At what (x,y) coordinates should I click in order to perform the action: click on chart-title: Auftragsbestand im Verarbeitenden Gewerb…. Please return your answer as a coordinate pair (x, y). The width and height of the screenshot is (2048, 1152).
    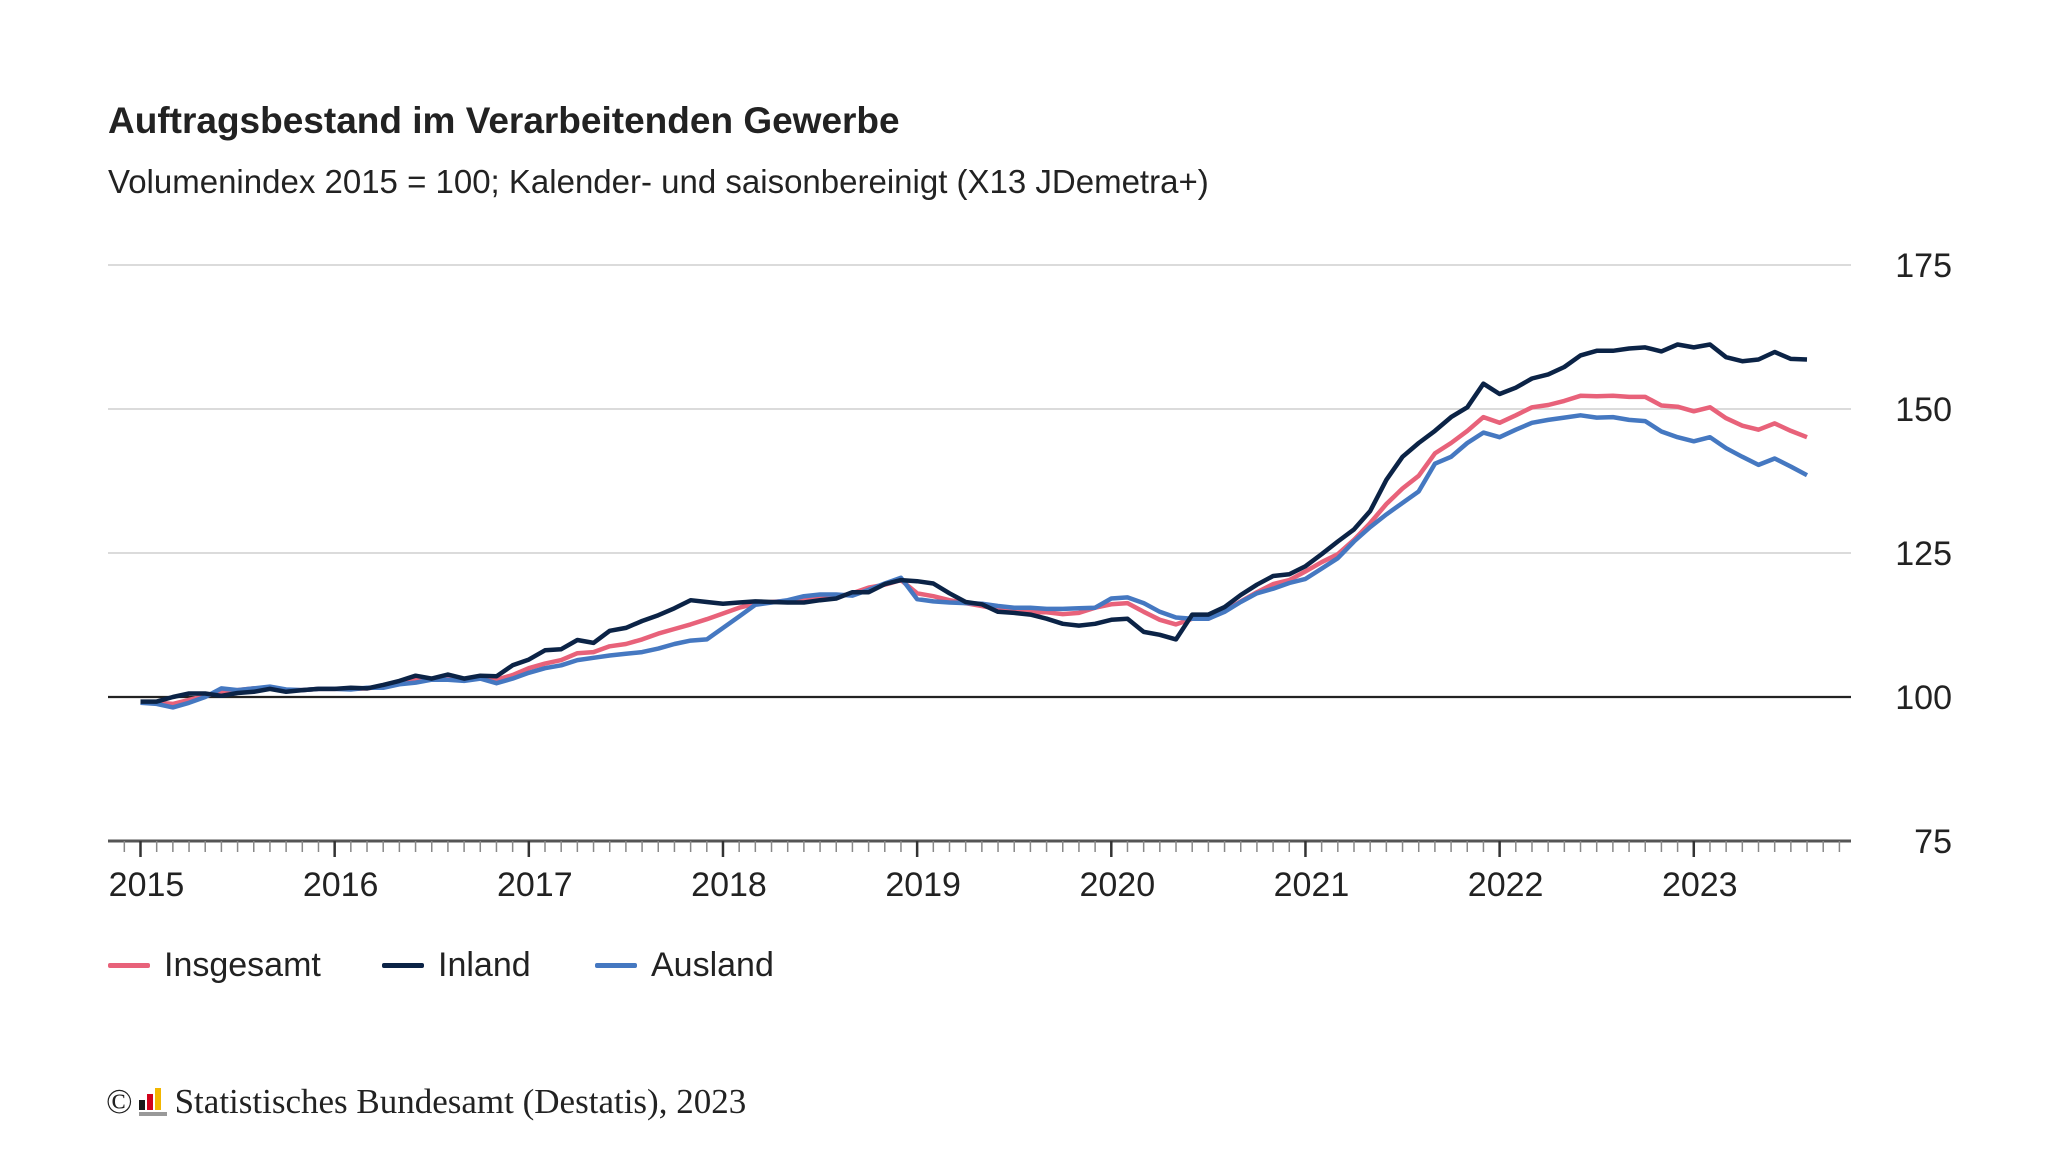
    Looking at the image, I should click on (504, 120).